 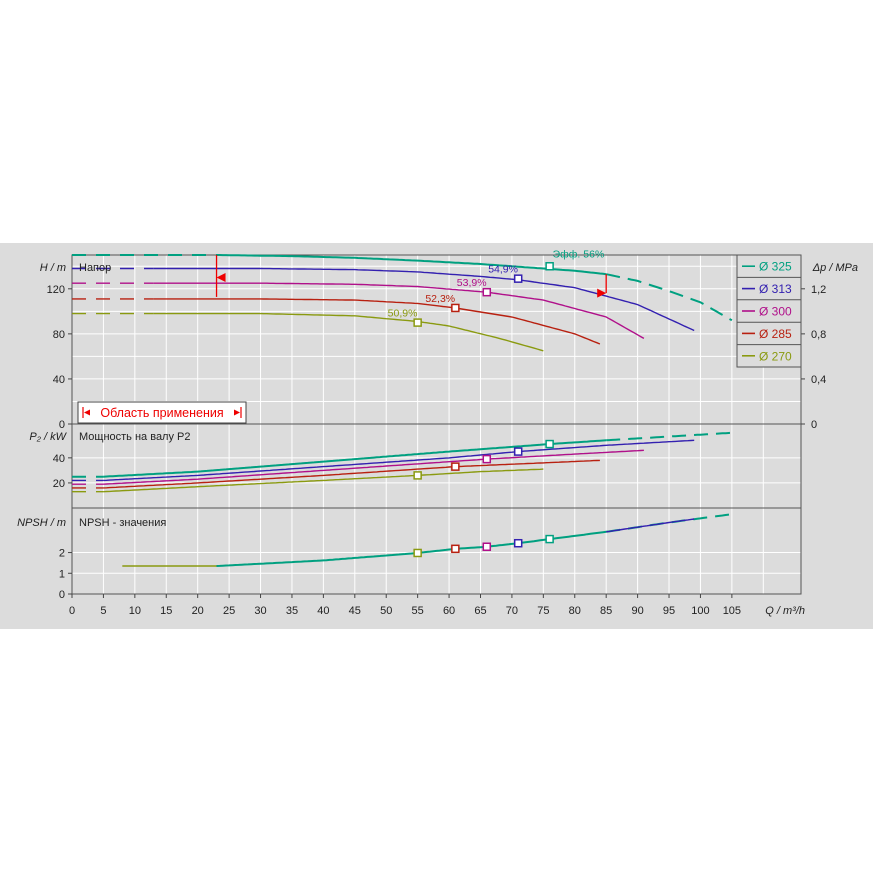 What do you see at coordinates (637, 611) in the screenshot?
I see `x-tick-label: 90` at bounding box center [637, 611].